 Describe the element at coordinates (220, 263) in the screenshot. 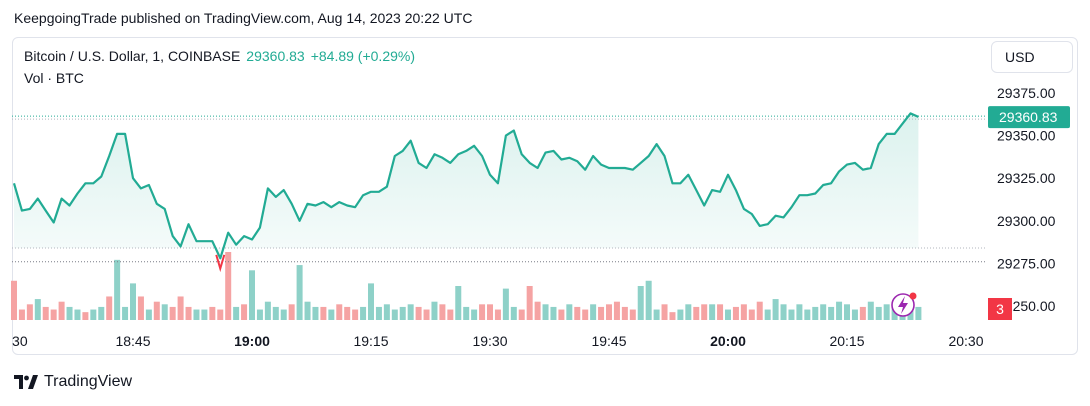

I see `low-marker` at that location.